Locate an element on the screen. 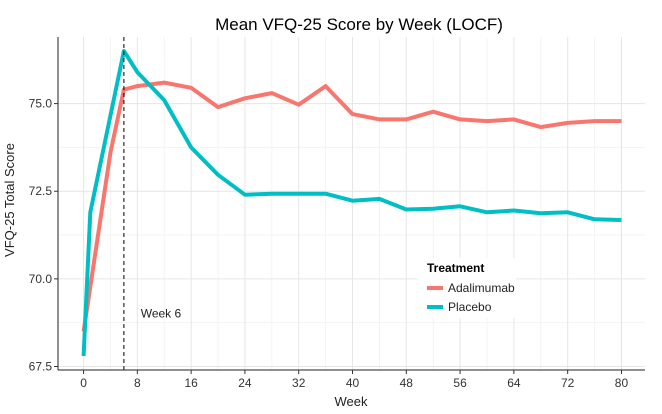  y-tick-label: 72.5 is located at coordinates (41, 191).